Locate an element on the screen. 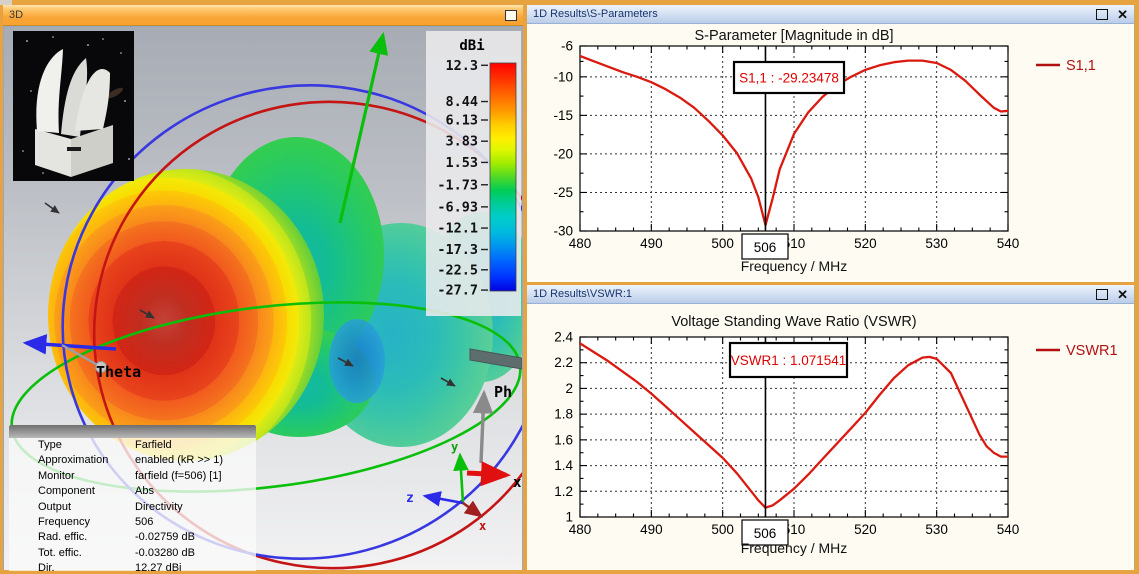 This screenshot has height=574, width=1139. direction-tick-arrows is located at coordinates (250, 294).